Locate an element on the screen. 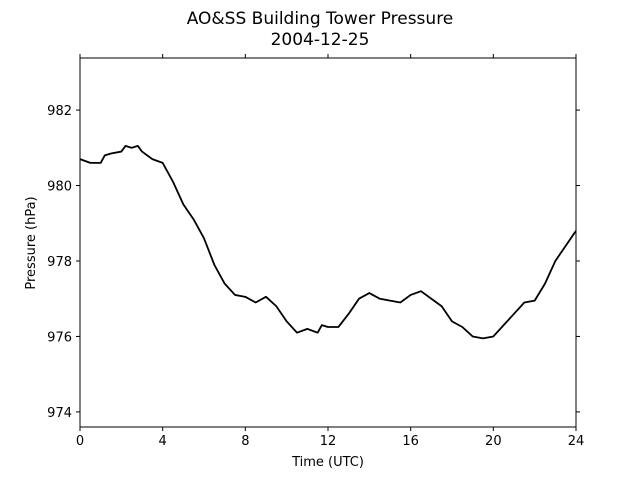  y-tick-label: 980 is located at coordinates (59, 187).